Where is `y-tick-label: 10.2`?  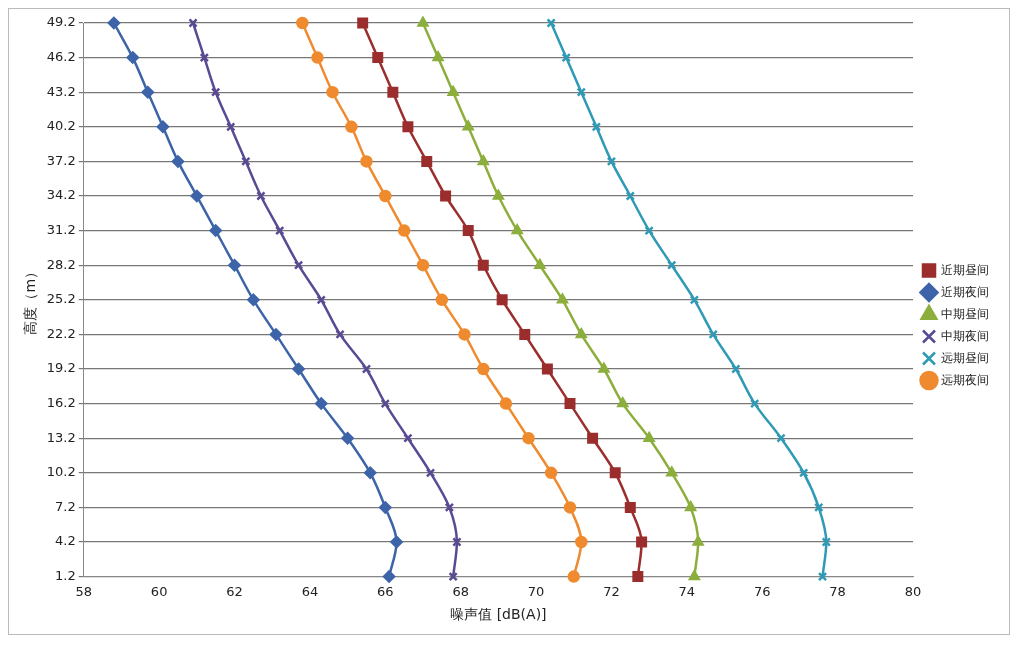
y-tick-label: 10.2 is located at coordinates (61, 472).